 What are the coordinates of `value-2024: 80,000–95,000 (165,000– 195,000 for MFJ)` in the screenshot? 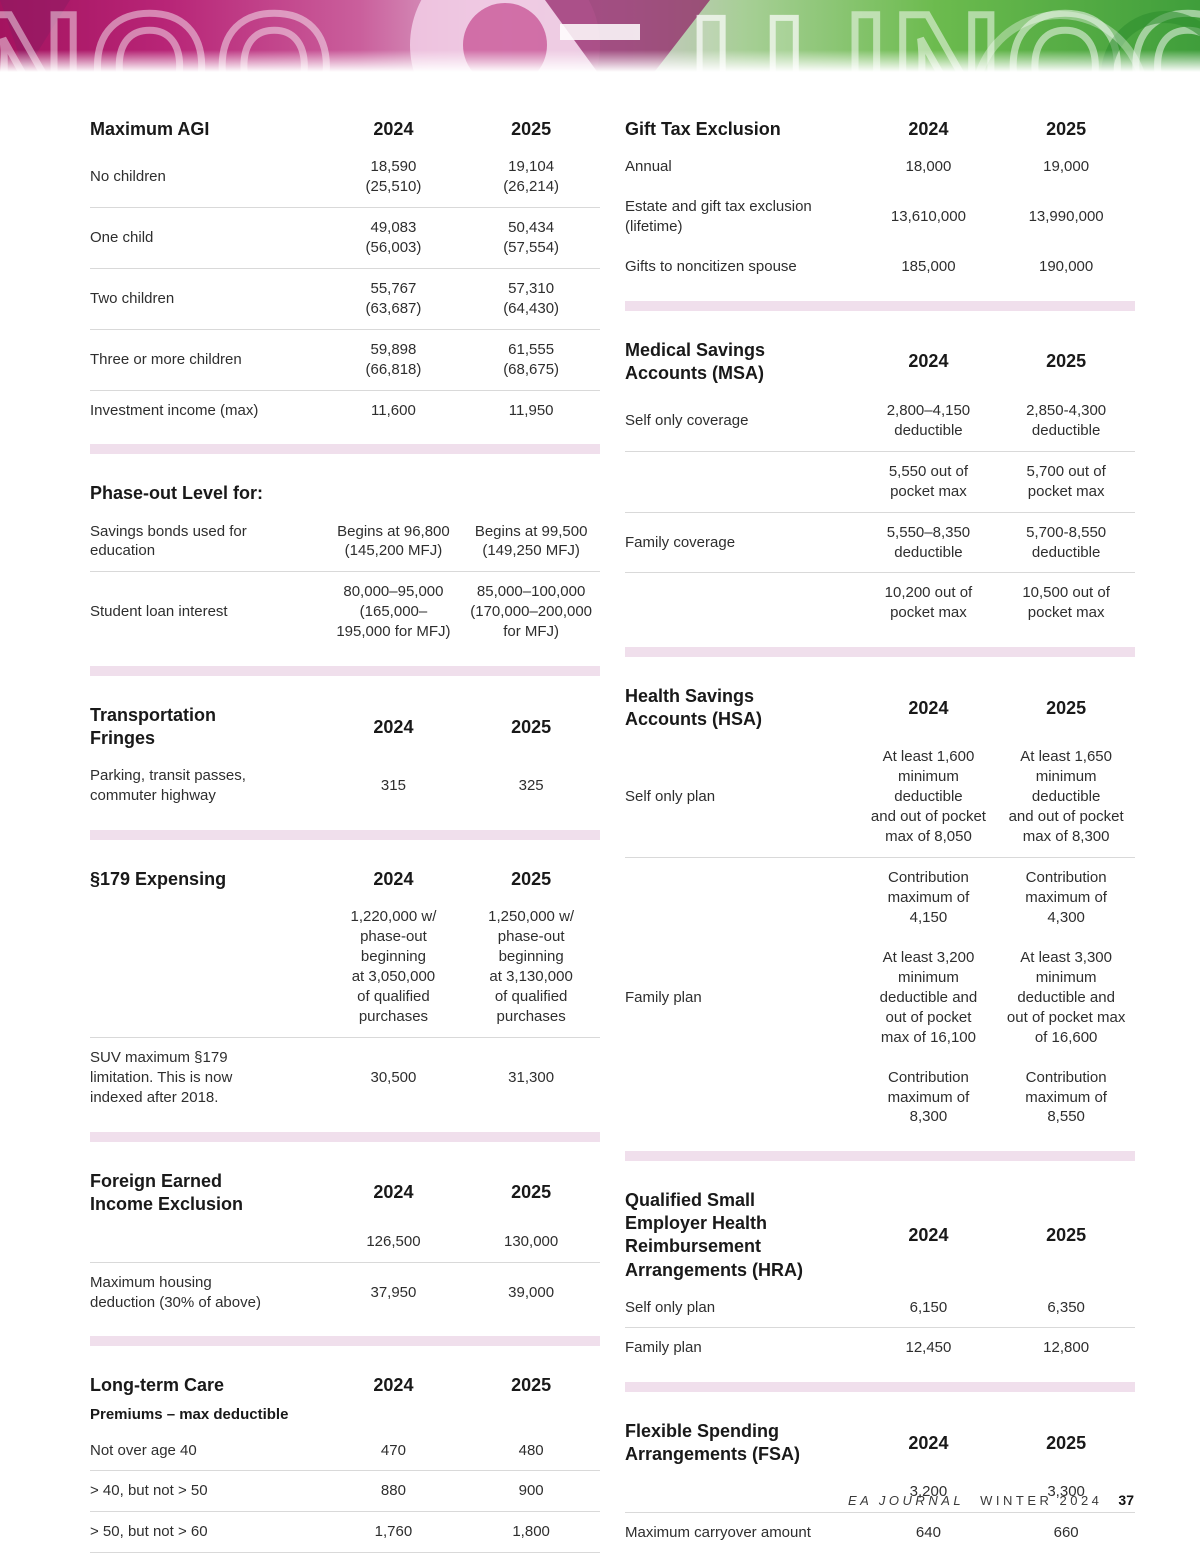 It's located at (393, 612).